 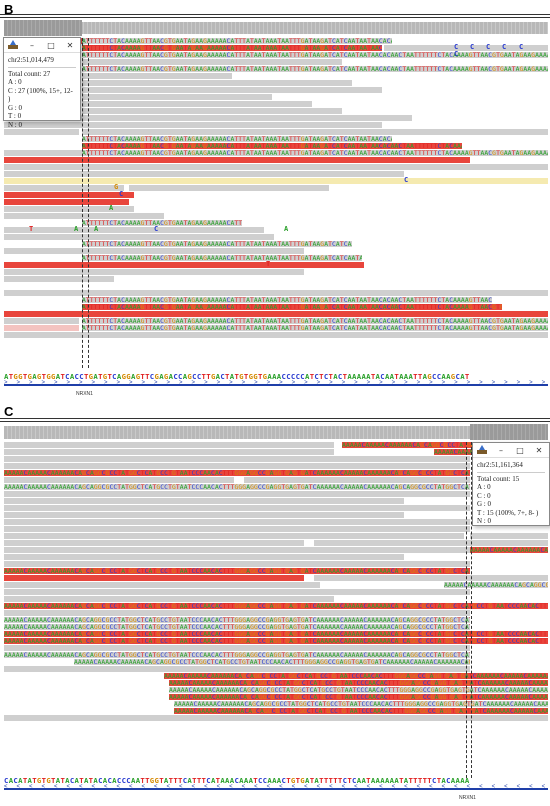 What do you see at coordinates (509, 432) in the screenshot?
I see `panel-c-coverage-track-right` at bounding box center [509, 432].